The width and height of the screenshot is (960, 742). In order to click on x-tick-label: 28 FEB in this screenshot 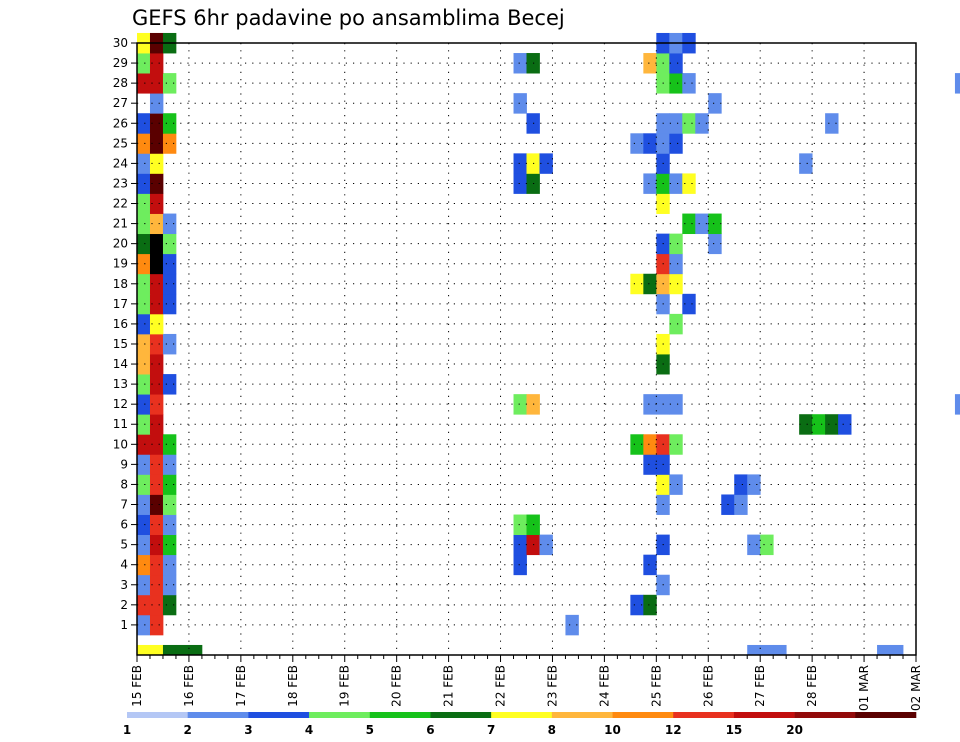, I will do `click(812, 686)`.